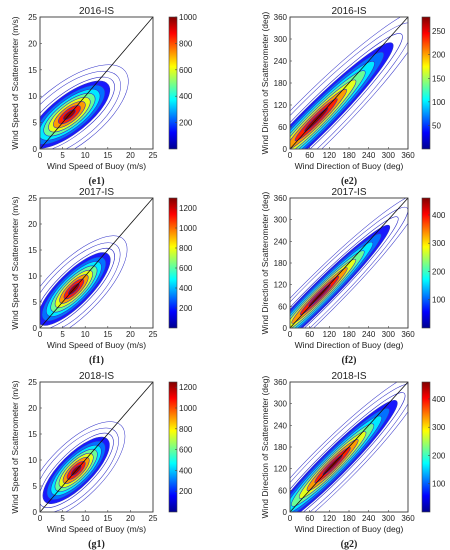  What do you see at coordinates (32, 276) in the screenshot?
I see `y-tick-label: 10` at bounding box center [32, 276].